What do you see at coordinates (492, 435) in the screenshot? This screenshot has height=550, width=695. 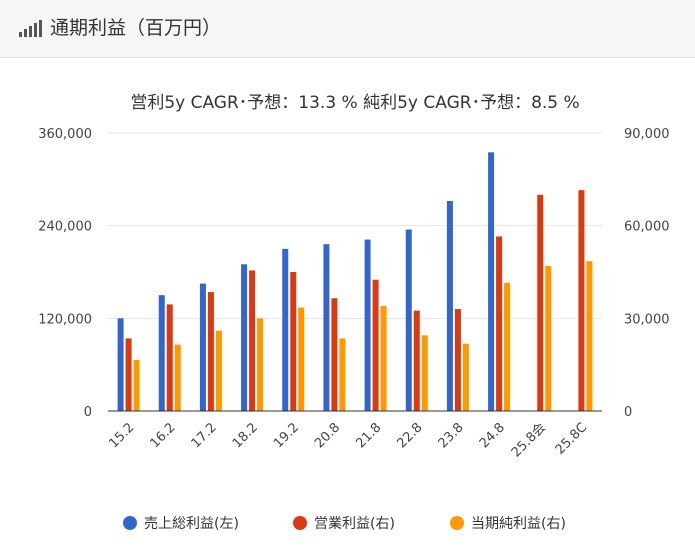 I see `x-tick-label: 24.8` at bounding box center [492, 435].